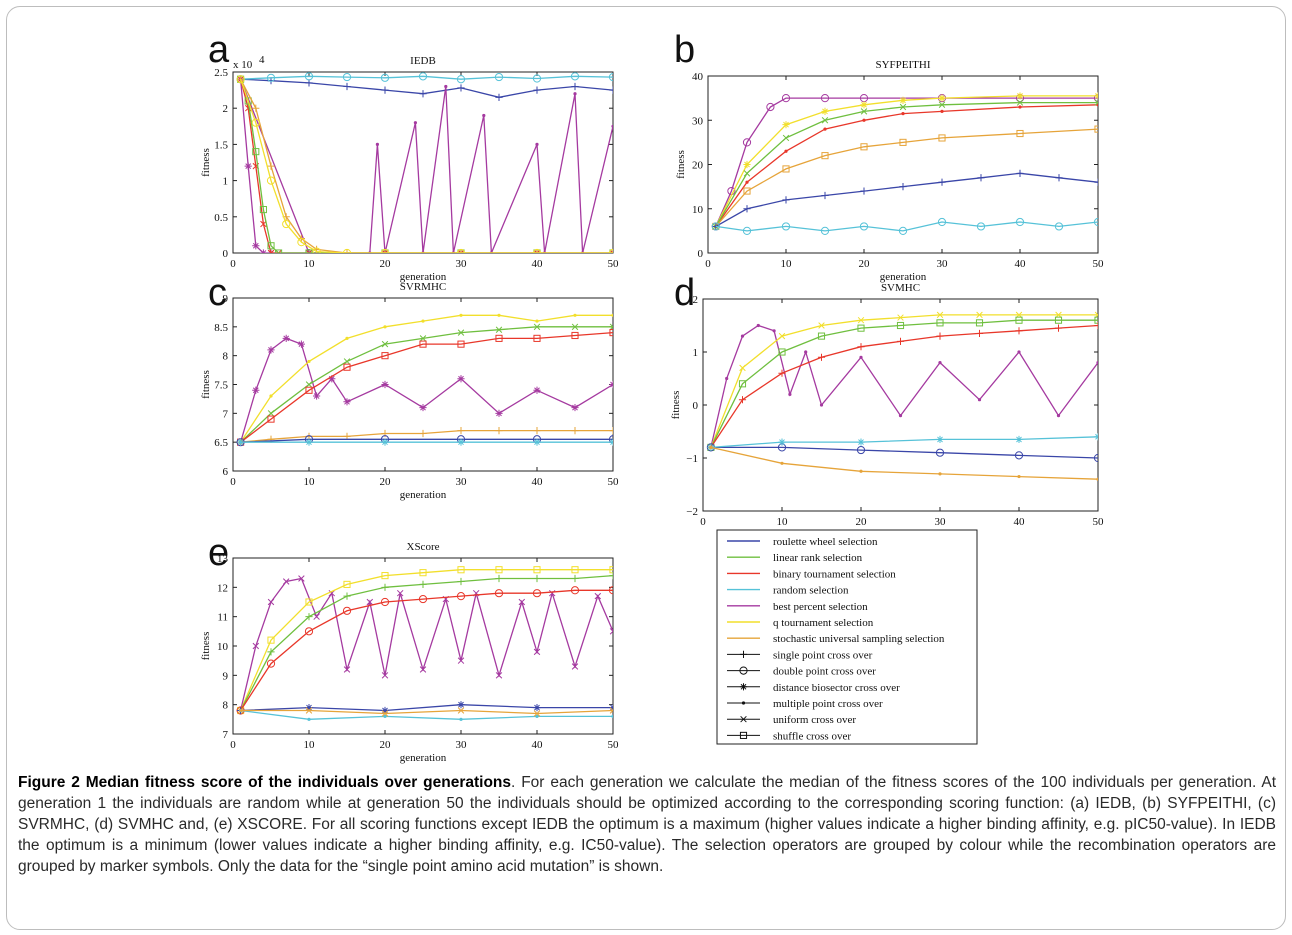 The width and height of the screenshot is (1292, 935). What do you see at coordinates (684, 293) in the screenshot?
I see `panel-letter-d: d` at bounding box center [684, 293].